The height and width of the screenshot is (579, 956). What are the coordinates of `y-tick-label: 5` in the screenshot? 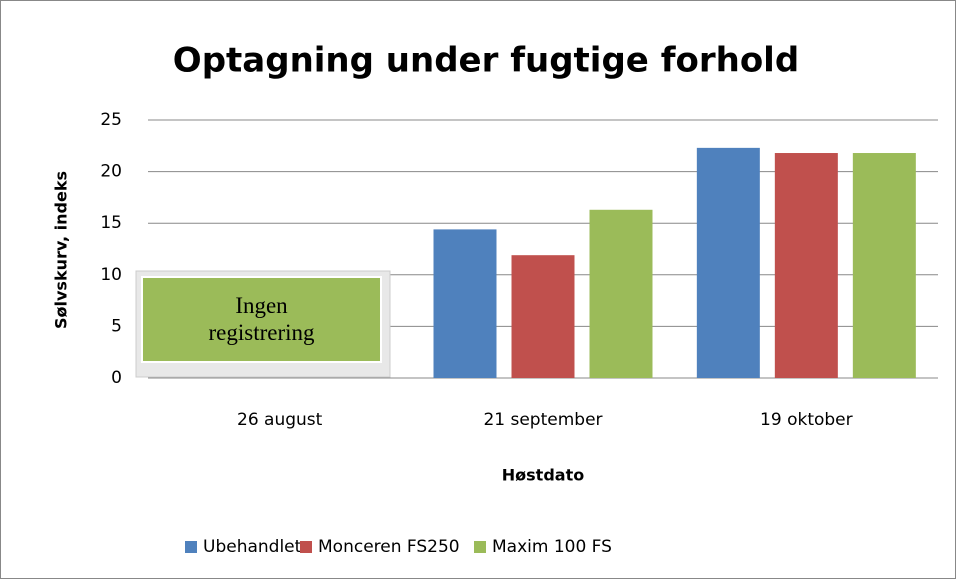 It's located at (116, 326).